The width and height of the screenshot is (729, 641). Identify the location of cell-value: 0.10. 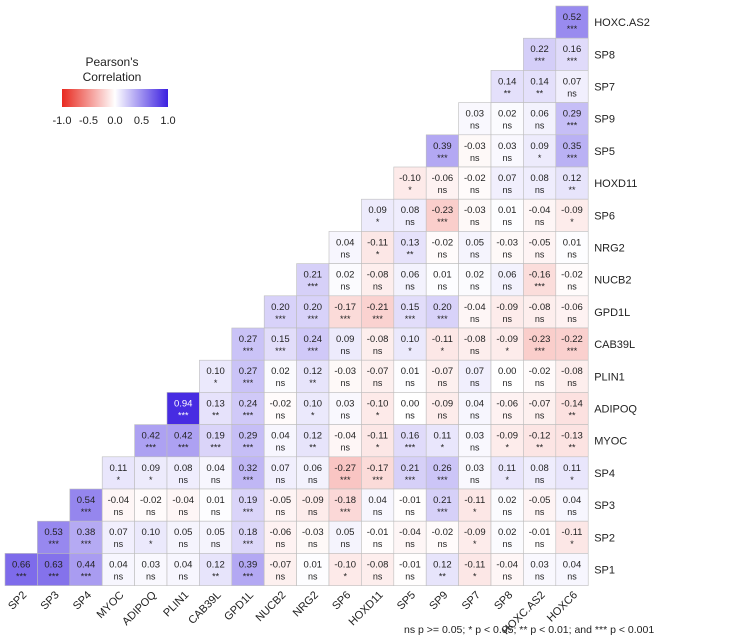
(410, 339).